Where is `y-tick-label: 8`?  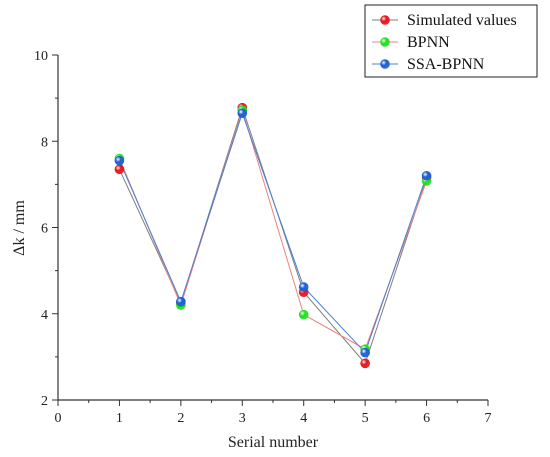 y-tick-label: 8 is located at coordinates (44, 142).